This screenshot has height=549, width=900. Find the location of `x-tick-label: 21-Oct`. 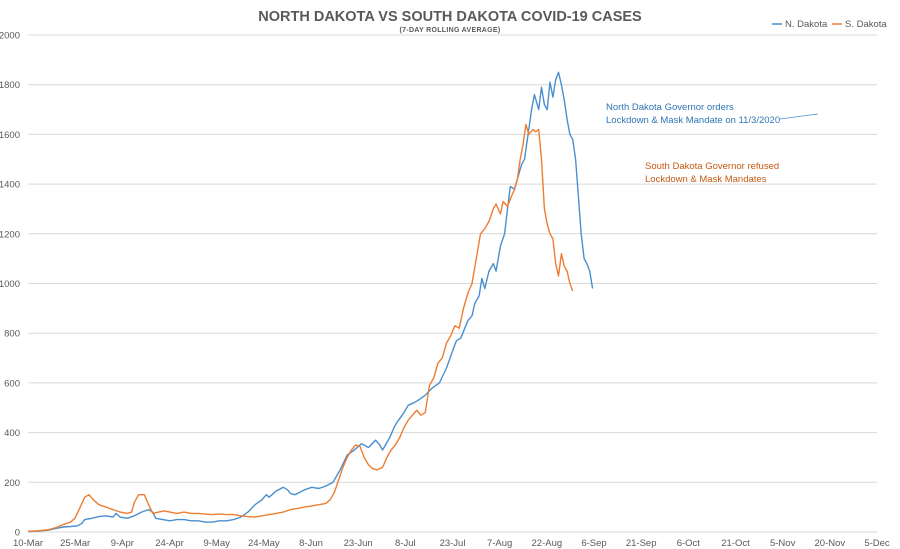

x-tick-label: 21-Oct is located at coordinates (735, 543).